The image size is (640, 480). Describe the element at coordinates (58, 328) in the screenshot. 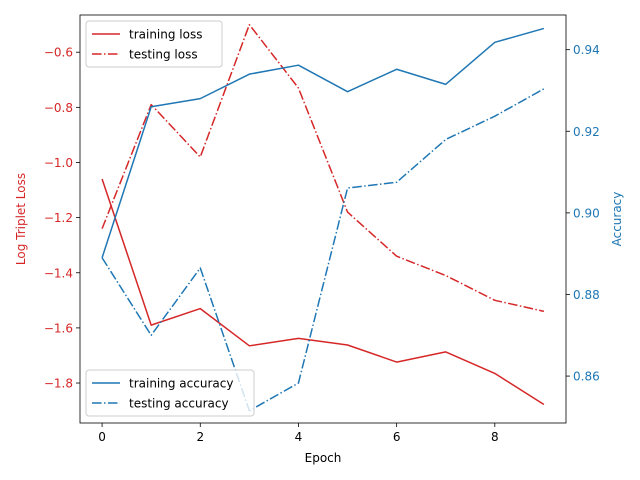

I see `left-tick-label: −1.6` at that location.